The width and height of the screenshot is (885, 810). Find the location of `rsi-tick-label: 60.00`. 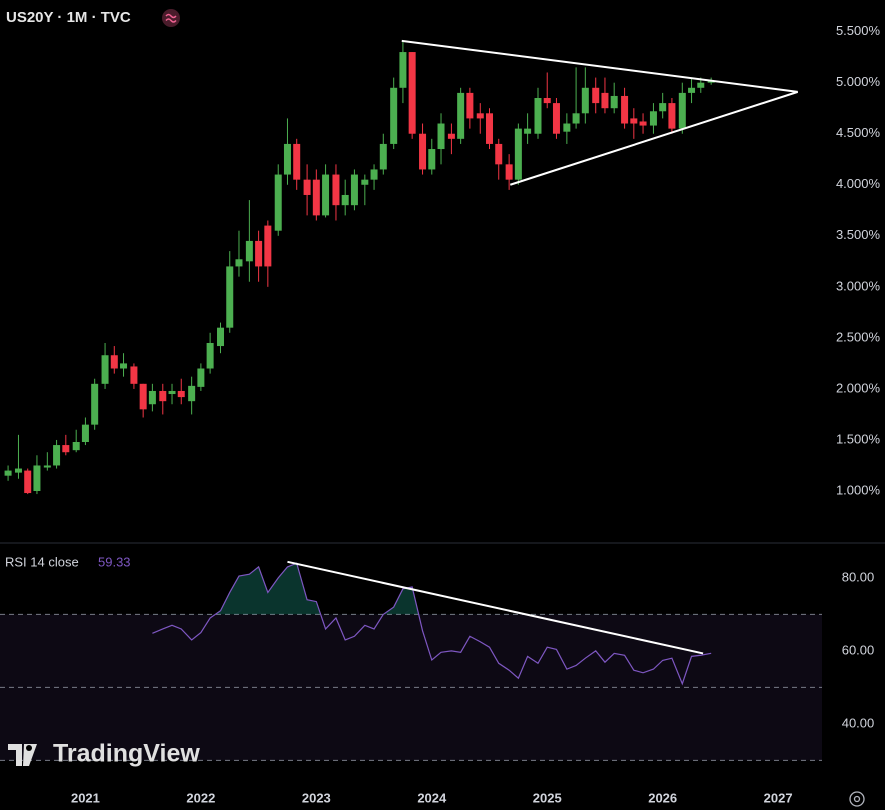

rsi-tick-label: 60.00 is located at coordinates (858, 649).